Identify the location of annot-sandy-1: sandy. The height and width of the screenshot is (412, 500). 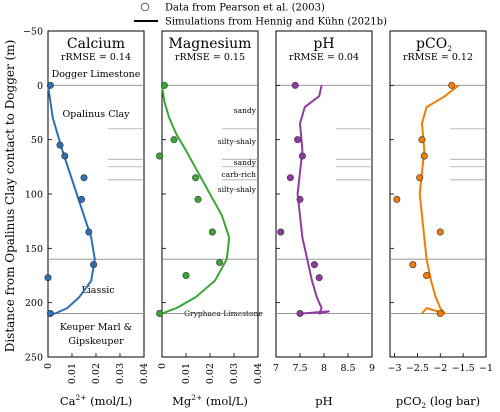
(245, 110).